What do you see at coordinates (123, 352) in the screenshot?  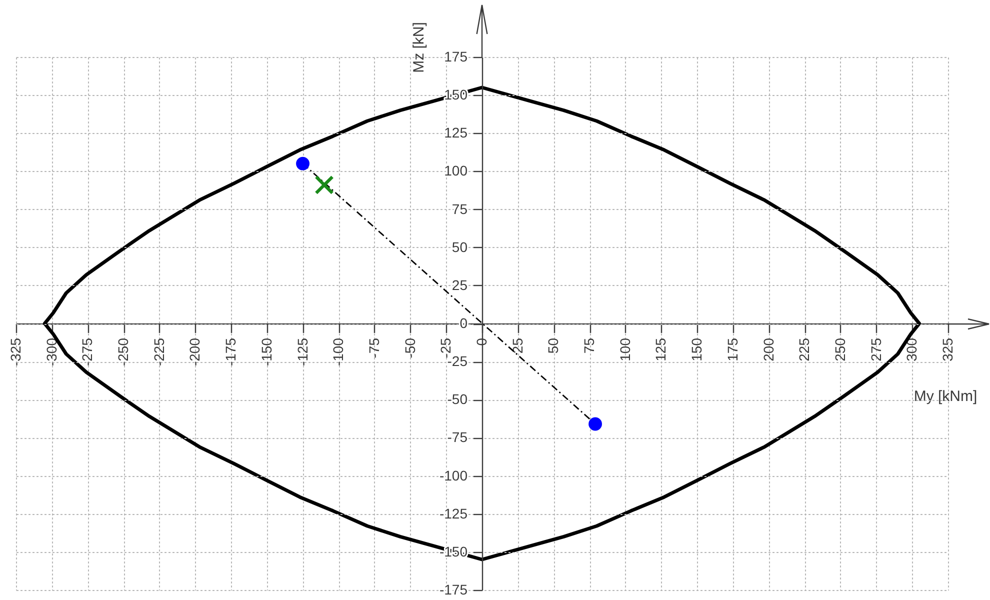 I see `x-tick-label: -250` at bounding box center [123, 352].